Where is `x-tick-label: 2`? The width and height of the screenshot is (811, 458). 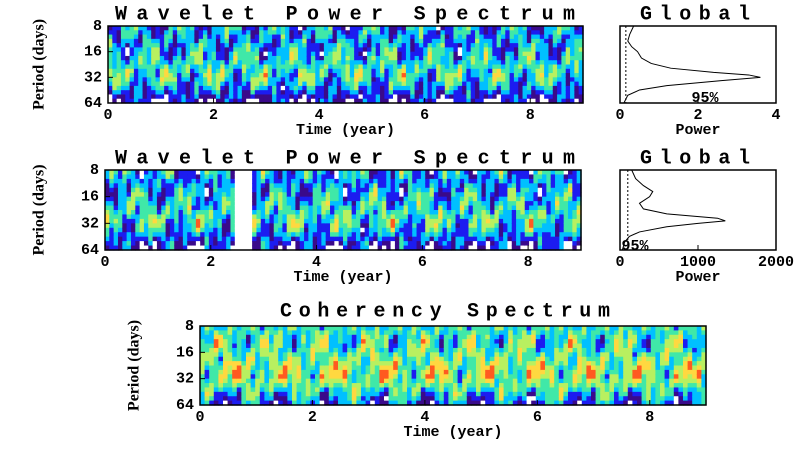 x-tick-label: 2 is located at coordinates (697, 115).